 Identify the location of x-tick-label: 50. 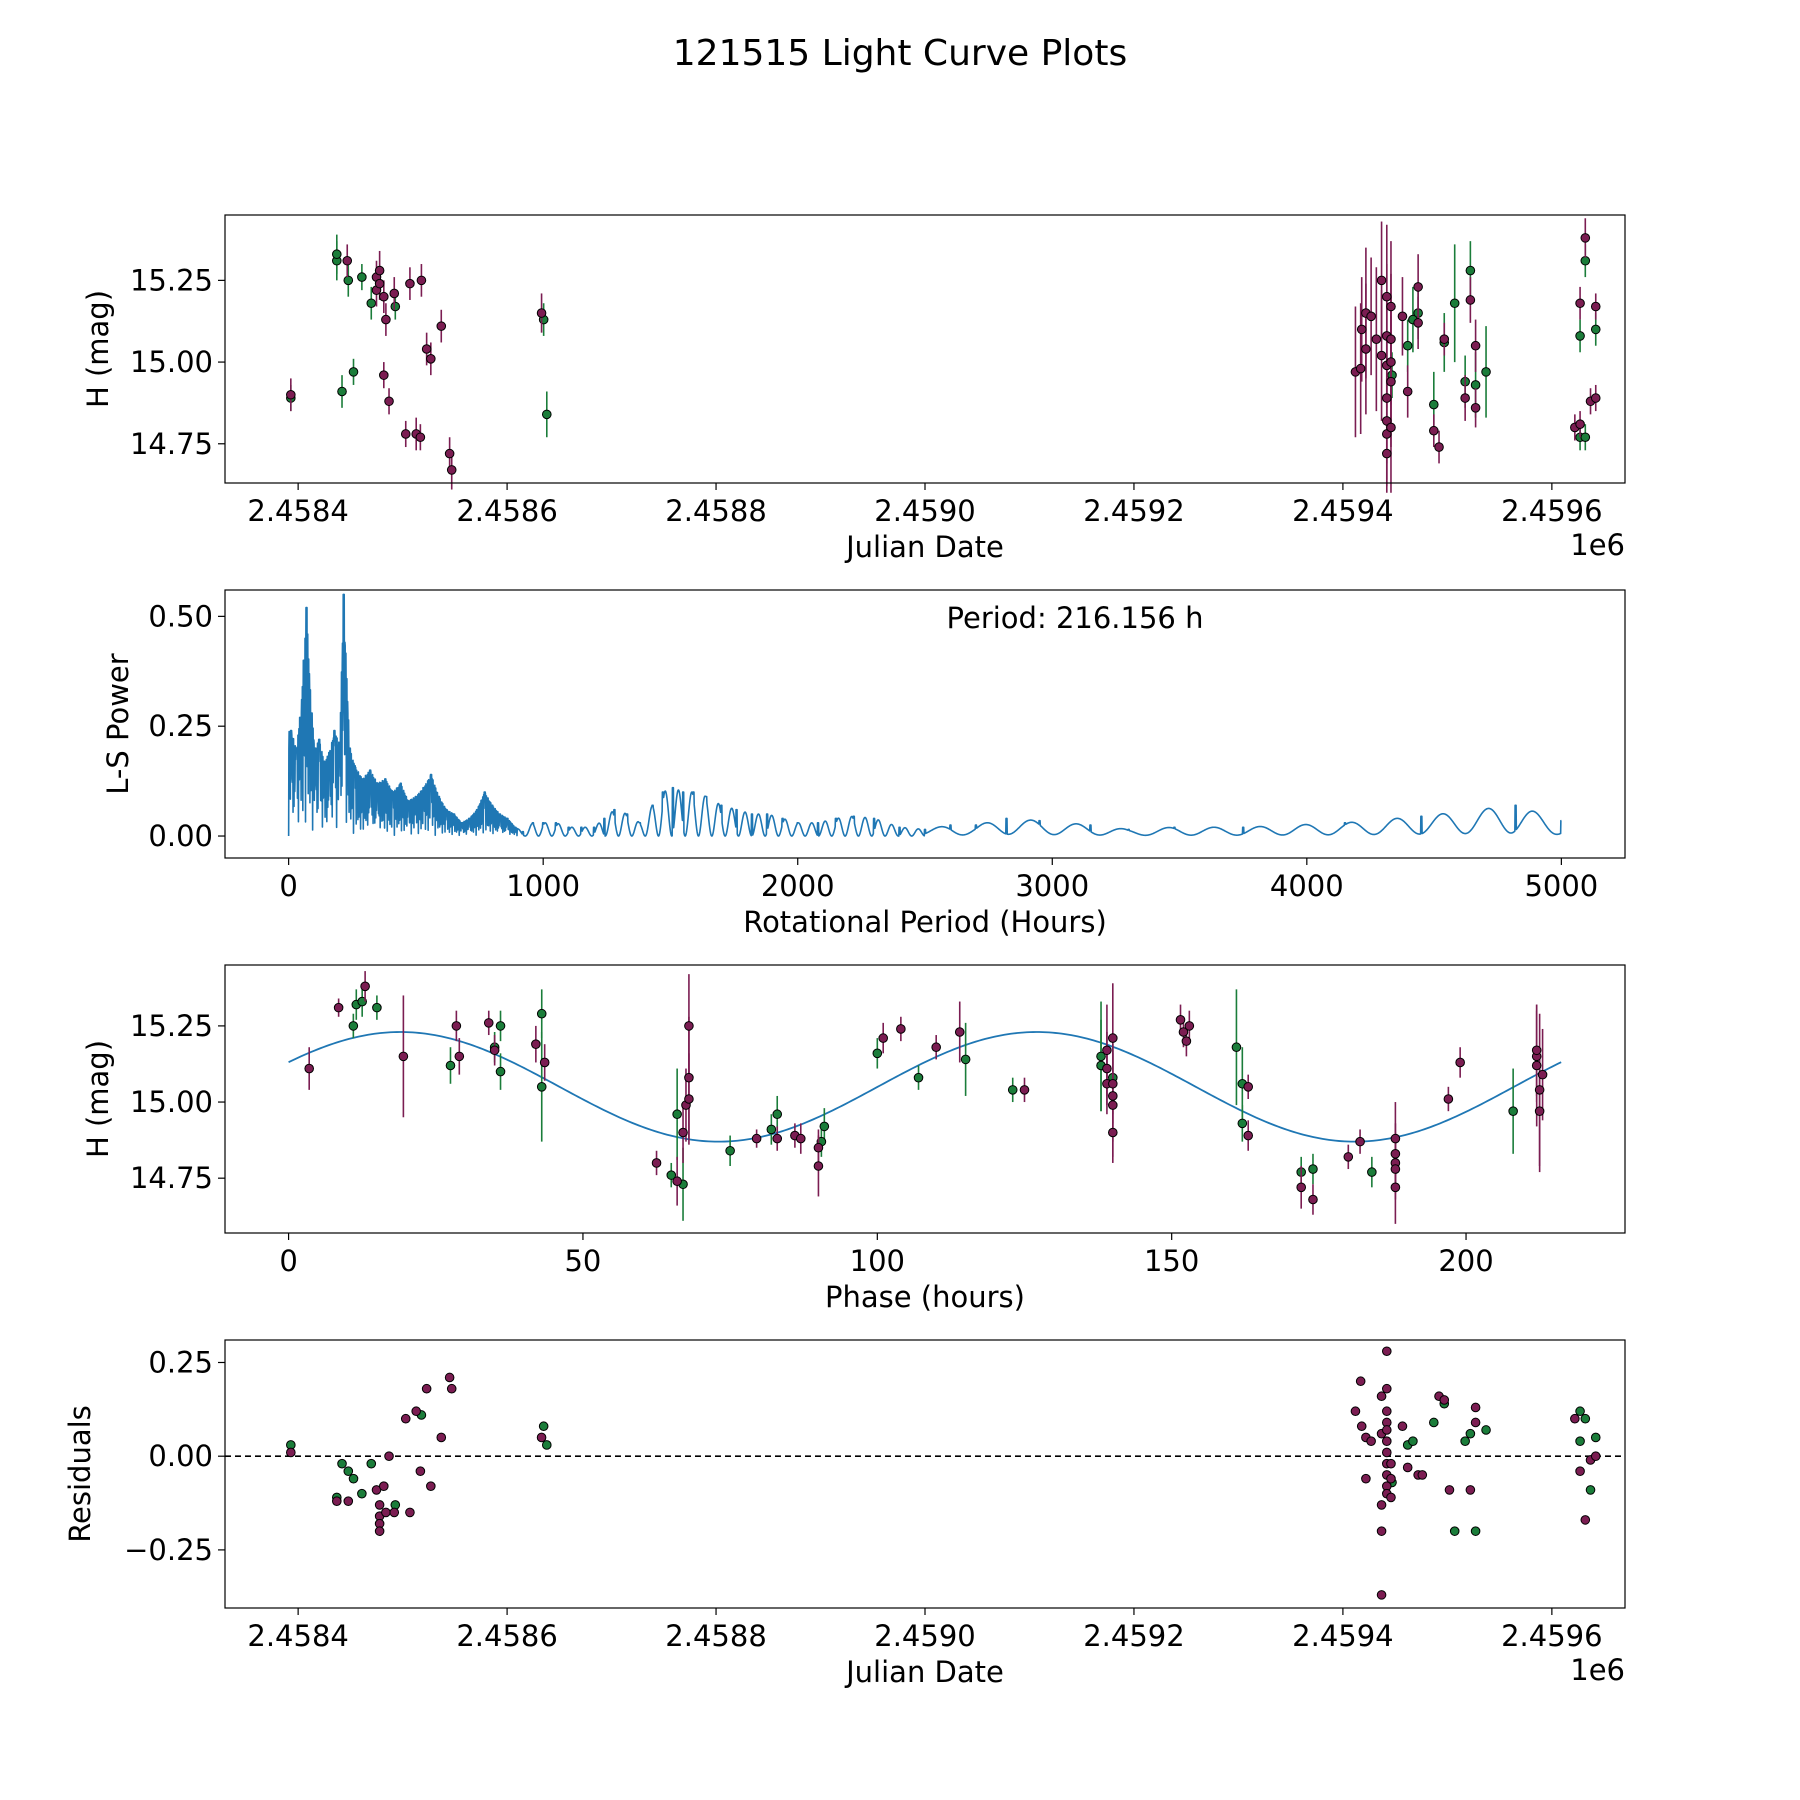
(582, 1261).